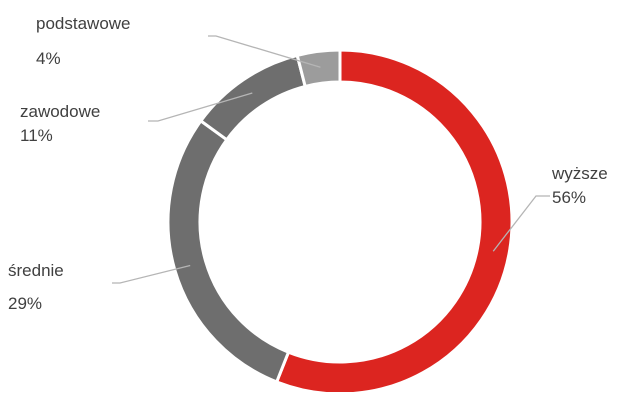 This screenshot has width=643, height=397. Describe the element at coordinates (36, 270) in the screenshot. I see `slice-category-label-srednie: średnie` at that location.